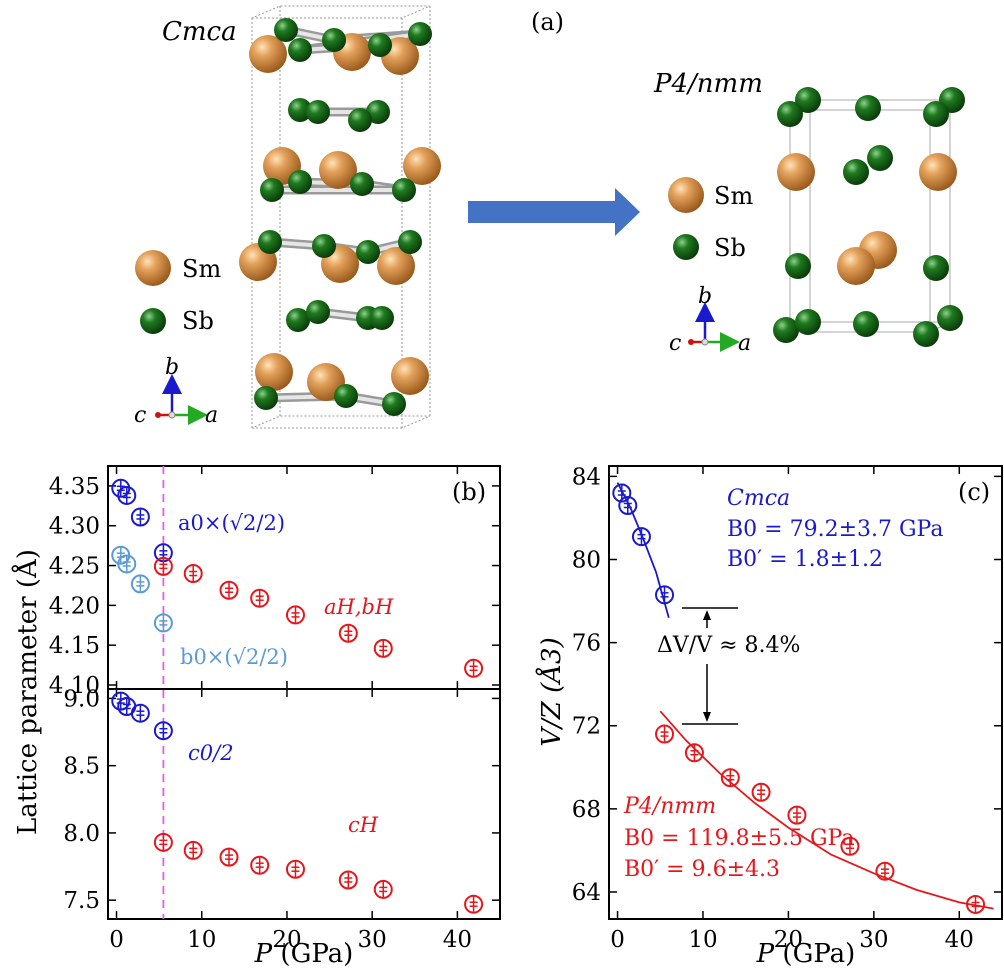 This screenshot has width=1004, height=972. What do you see at coordinates (340, 217) in the screenshot?
I see `cmca-structure` at bounding box center [340, 217].